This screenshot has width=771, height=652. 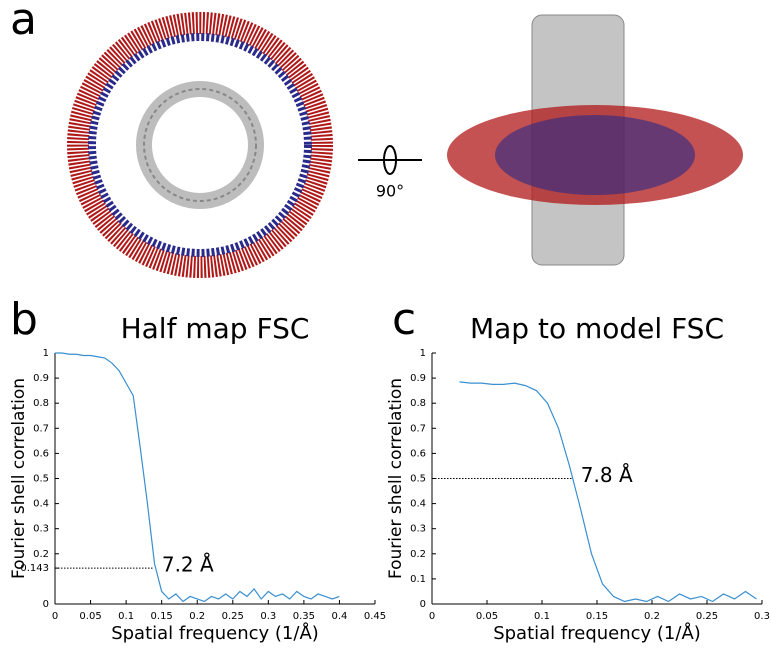 I want to click on x-tick-label: 0.4, so click(x=339, y=616).